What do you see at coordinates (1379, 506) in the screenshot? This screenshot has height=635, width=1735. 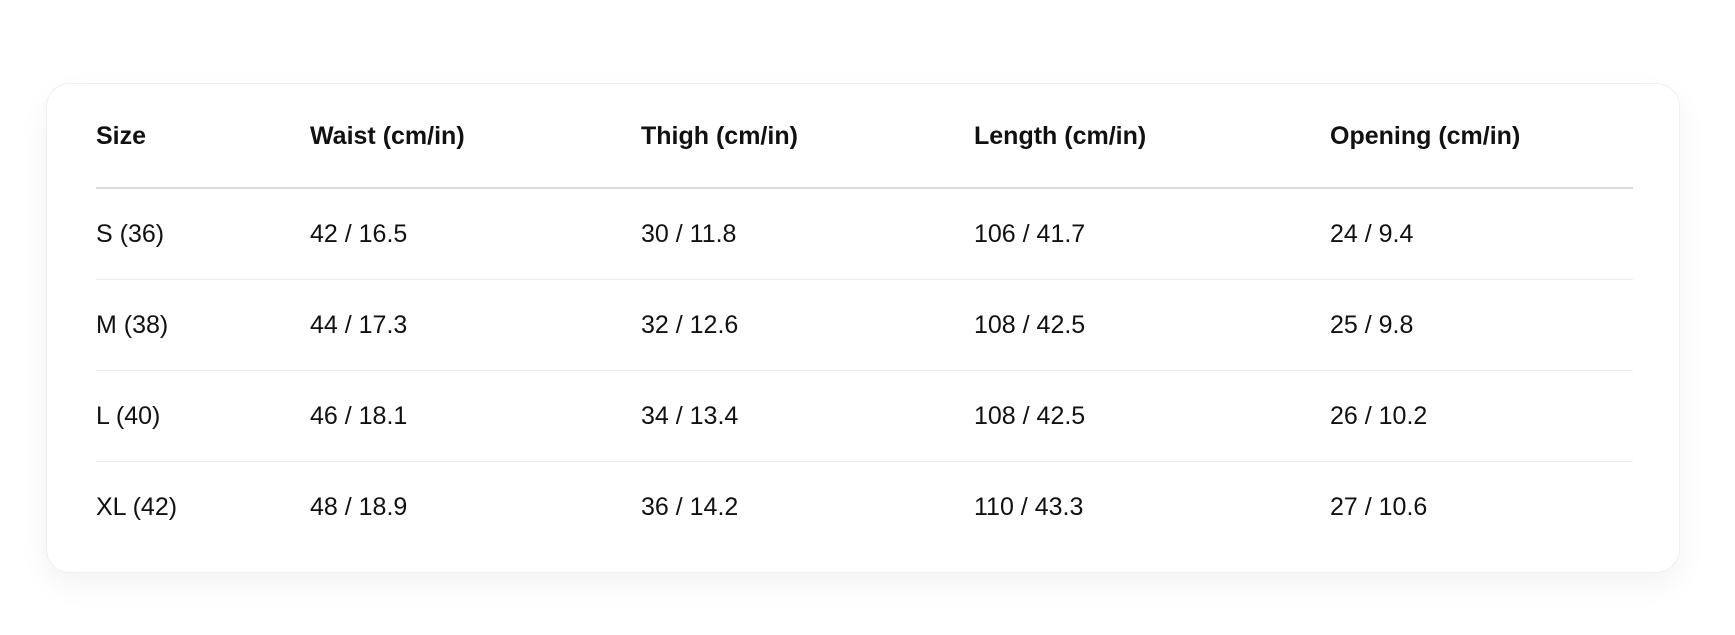 I see `table-cell: 27 / 10.6` at bounding box center [1379, 506].